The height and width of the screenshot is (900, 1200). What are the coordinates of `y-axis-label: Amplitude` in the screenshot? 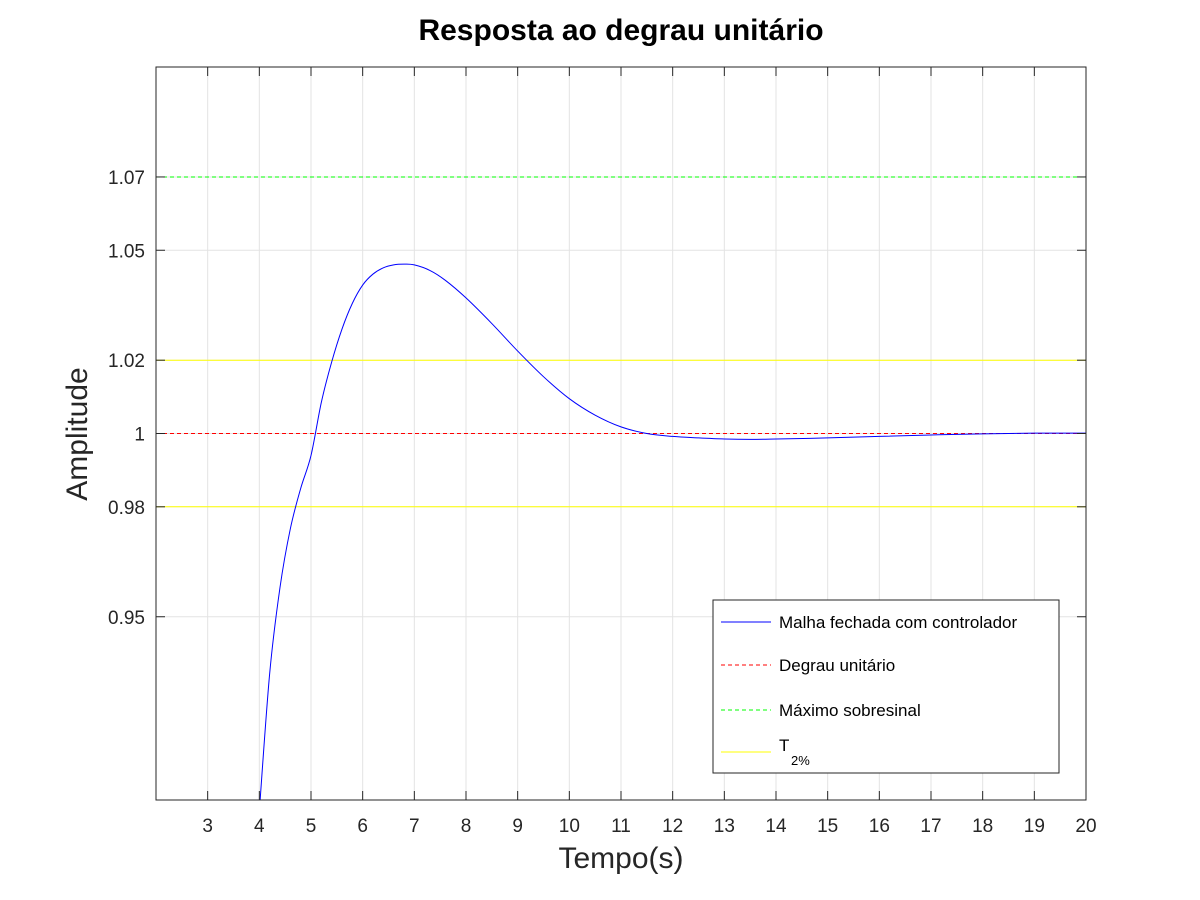 It's located at (77, 433).